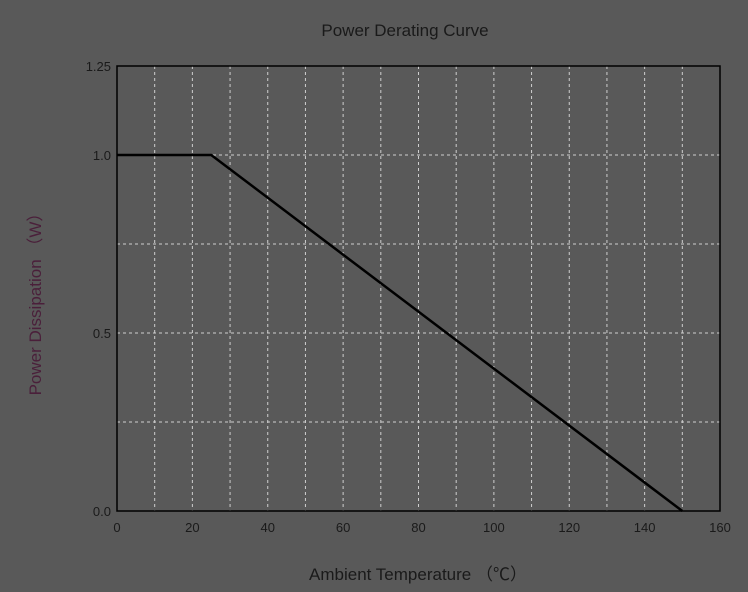 This screenshot has height=592, width=748. I want to click on y-tick-label-0.5: 0.5, so click(102, 333).